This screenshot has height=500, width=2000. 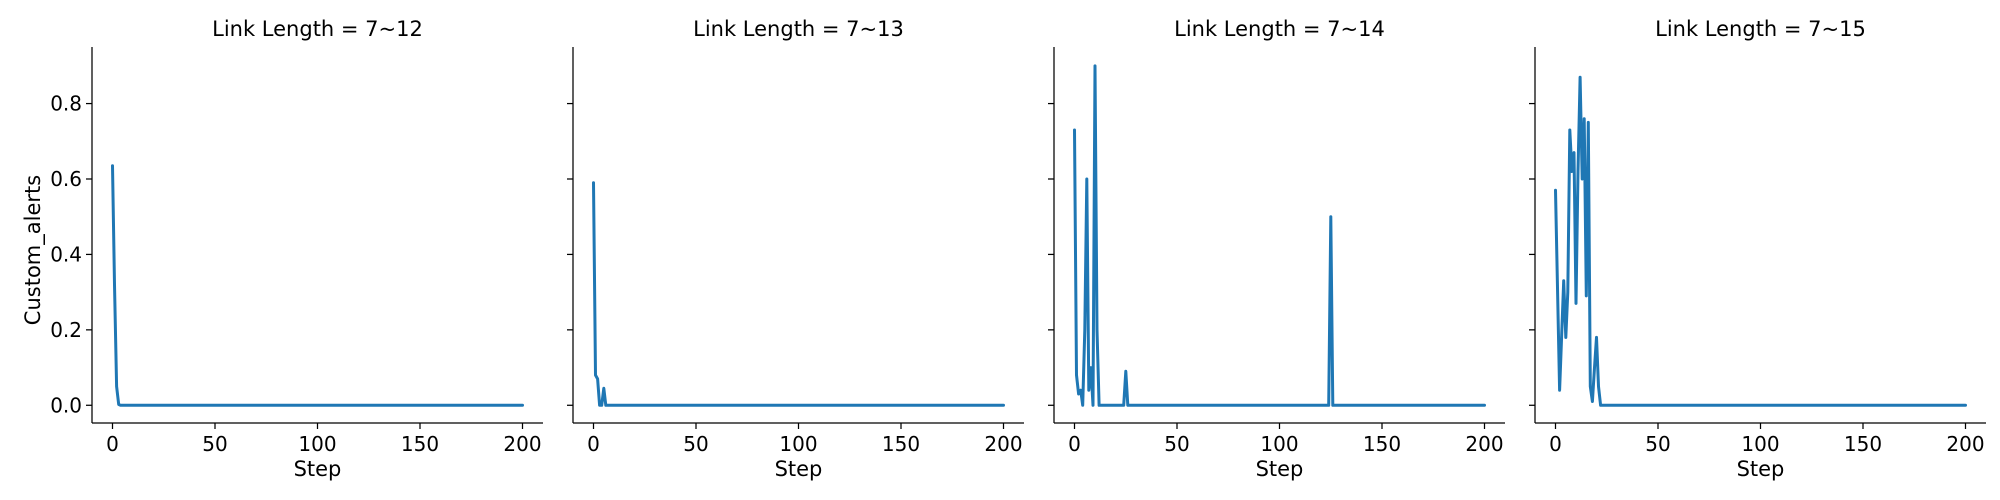 What do you see at coordinates (66, 179) in the screenshot?
I see `y-tick-label: 0.6` at bounding box center [66, 179].